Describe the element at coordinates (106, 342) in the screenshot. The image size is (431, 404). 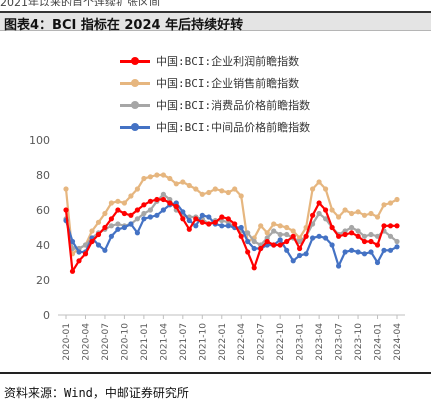
I see `x-tick-label: 2020-07` at that location.